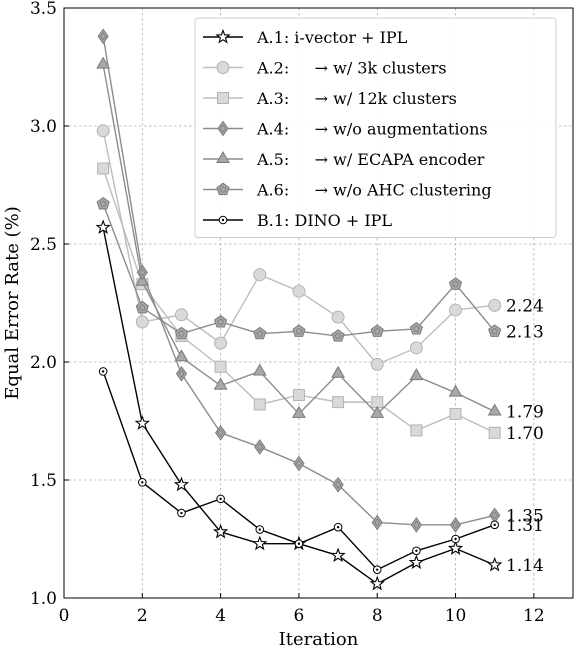 The height and width of the screenshot is (648, 574). I want to click on y-tick-label: 1.5, so click(43, 481).